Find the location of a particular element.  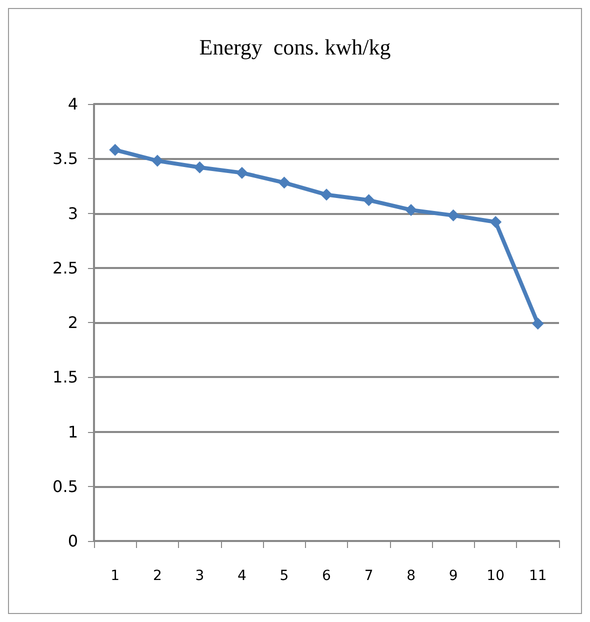

x-tick-label: 10 is located at coordinates (495, 576).